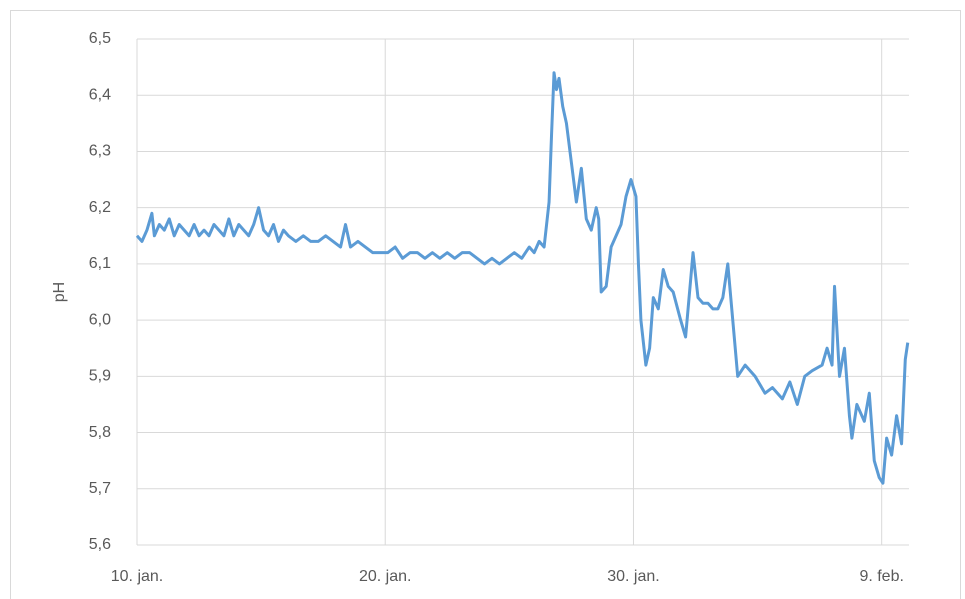 The width and height of the screenshot is (965, 599). What do you see at coordinates (100, 151) in the screenshot?
I see `y-tick-label: 6,3` at bounding box center [100, 151].